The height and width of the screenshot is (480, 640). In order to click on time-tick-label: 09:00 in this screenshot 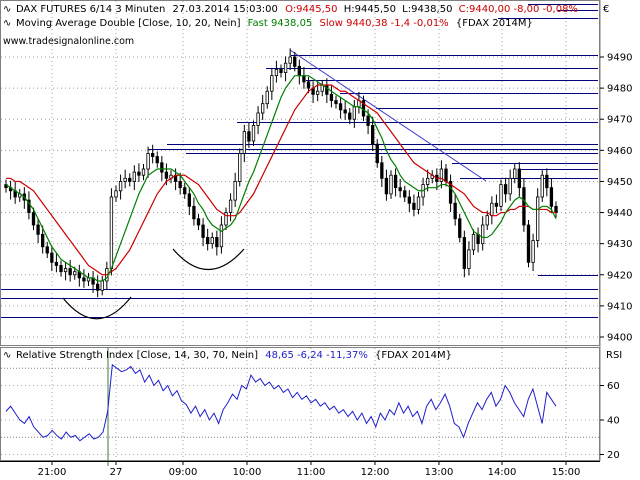, I will do `click(183, 472)`.